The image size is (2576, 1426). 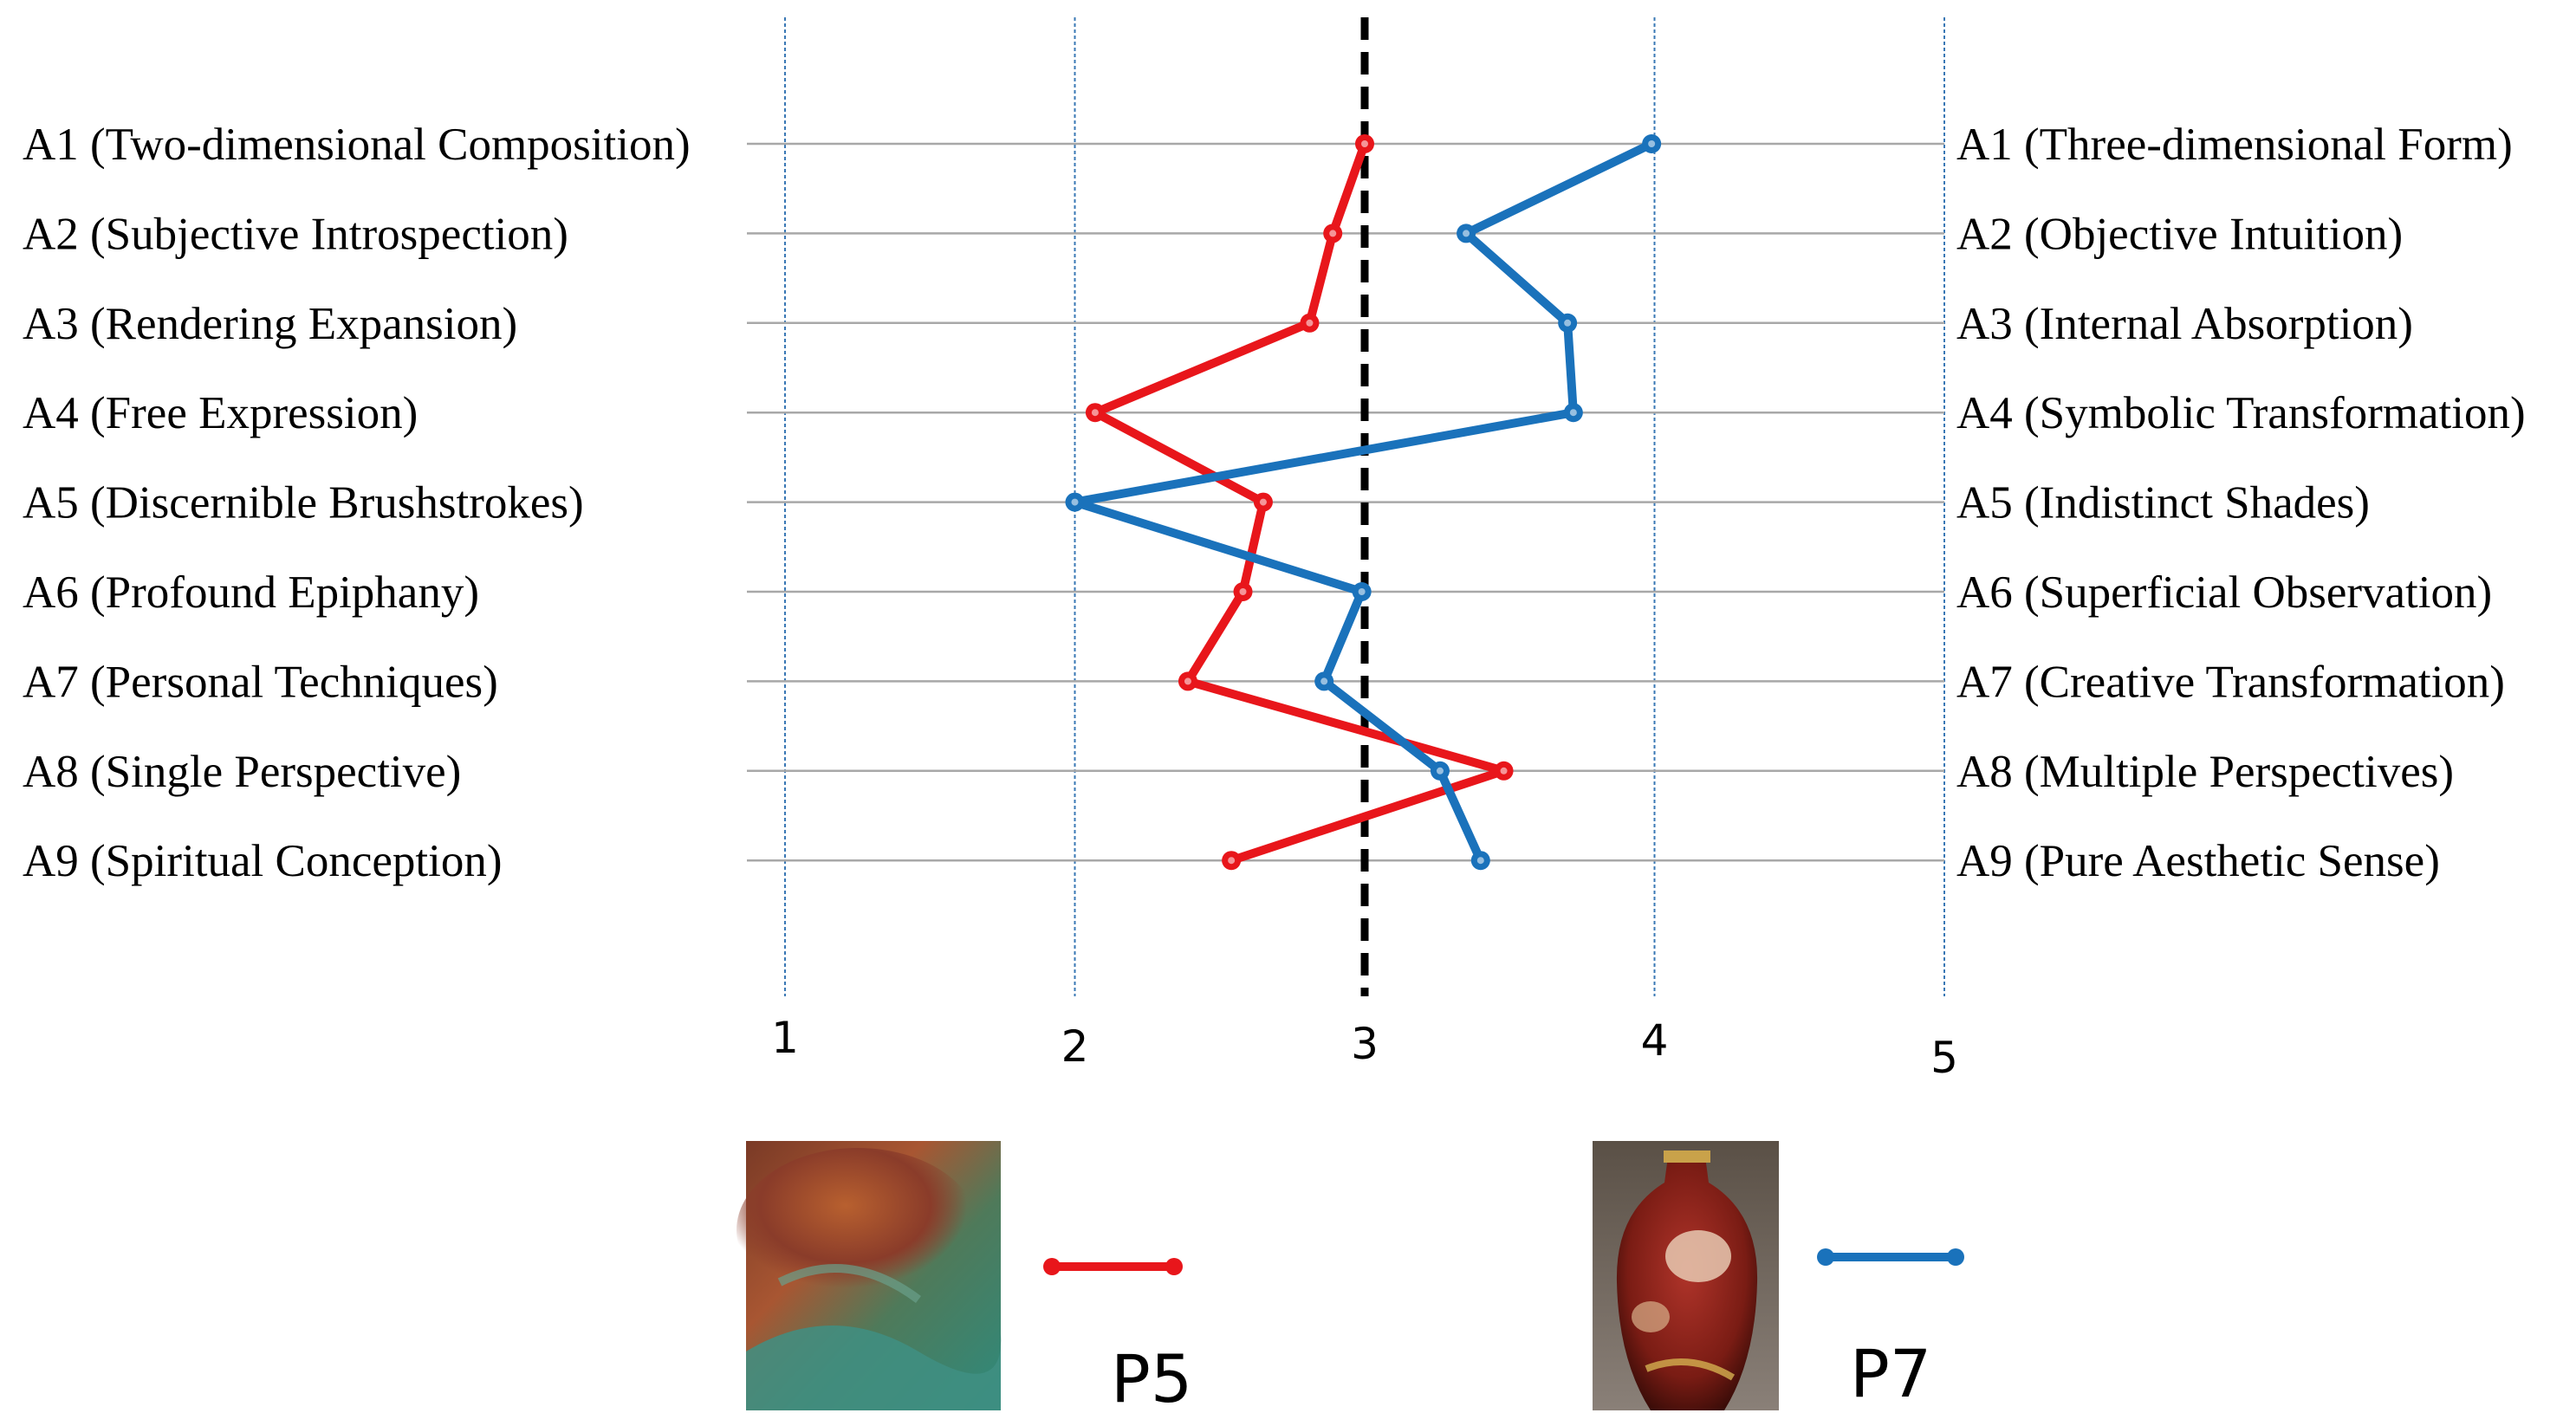 What do you see at coordinates (2230, 682) in the screenshot?
I see `right-attribute-label: A7 (Creative Transformation)` at bounding box center [2230, 682].